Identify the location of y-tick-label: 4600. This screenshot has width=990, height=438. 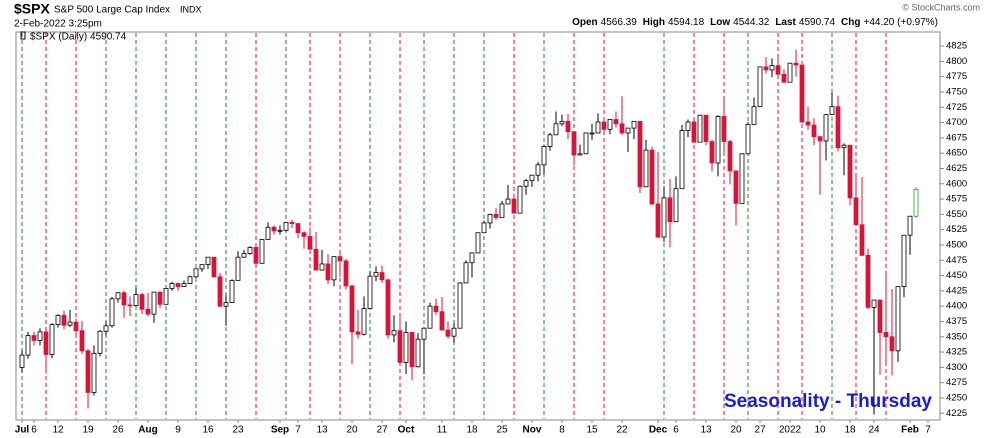
(956, 183).